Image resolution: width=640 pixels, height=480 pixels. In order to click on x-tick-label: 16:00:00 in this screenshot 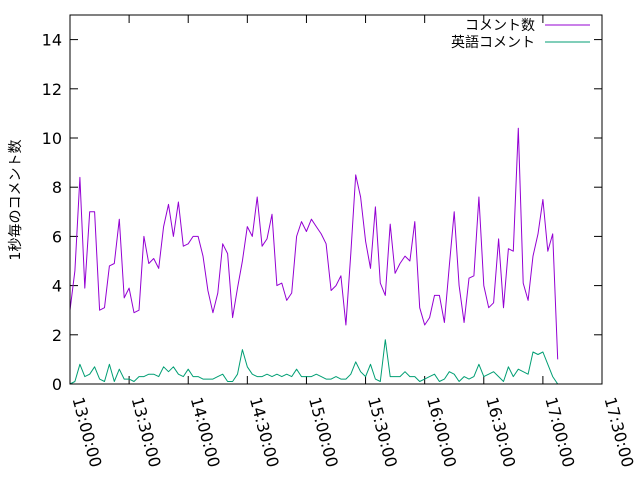, I will do `click(441, 432)`.